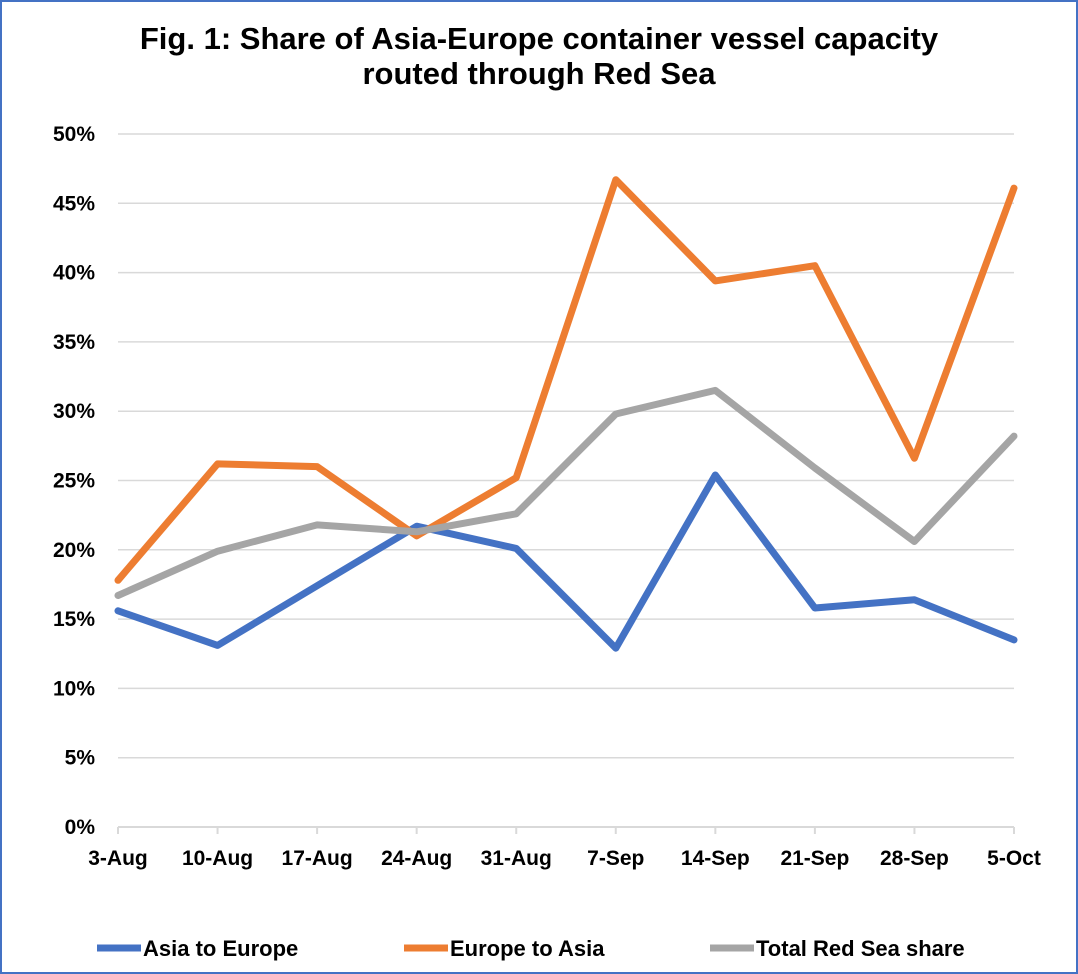  Describe the element at coordinates (1014, 858) in the screenshot. I see `x-tick-label: 5-Oct` at that location.